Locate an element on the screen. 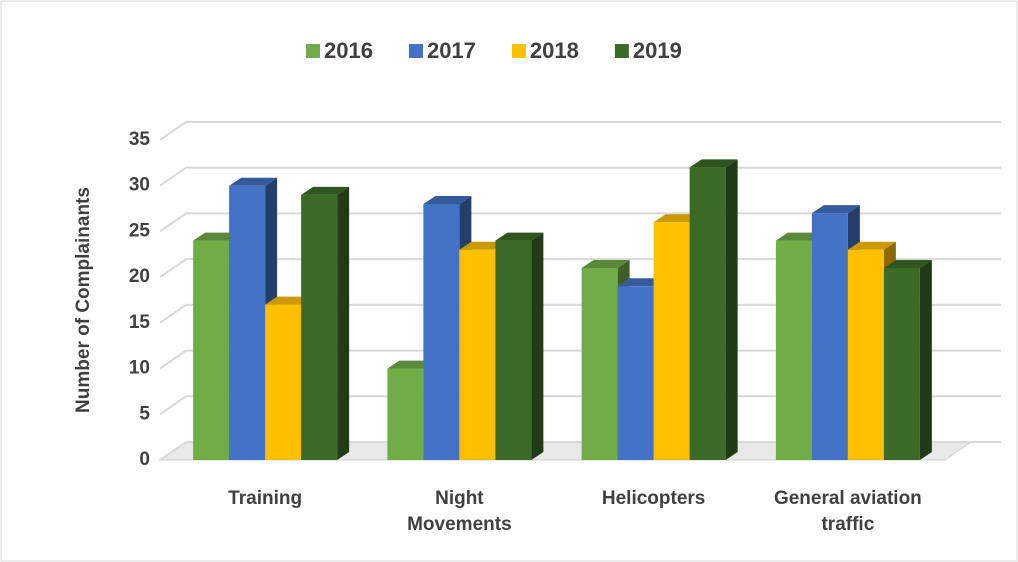  y-tick-label: 30 is located at coordinates (139, 185).